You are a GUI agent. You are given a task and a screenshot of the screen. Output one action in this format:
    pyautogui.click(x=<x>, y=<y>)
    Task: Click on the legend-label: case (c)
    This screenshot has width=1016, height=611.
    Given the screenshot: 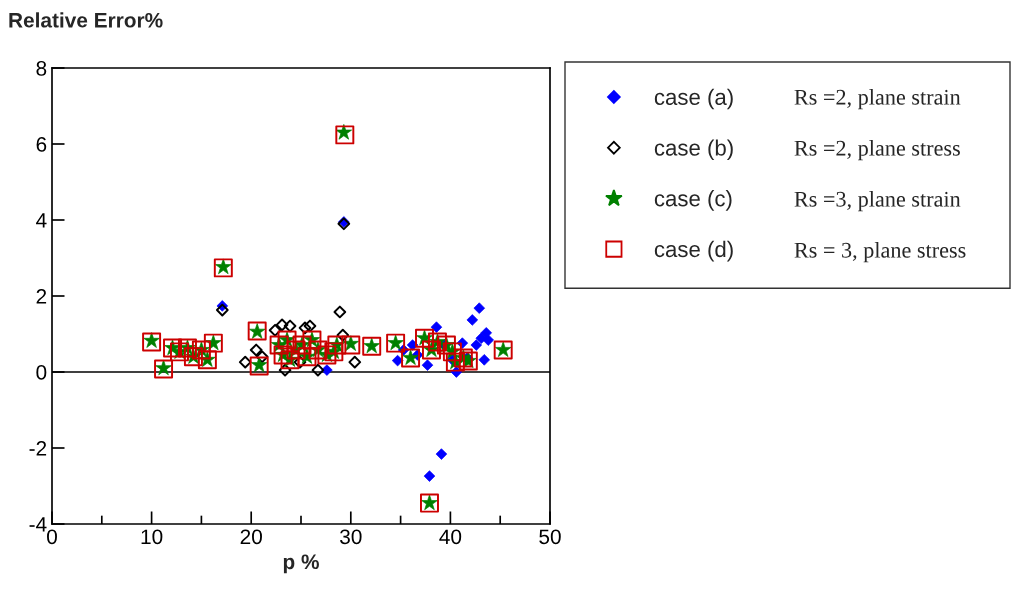 What is the action you would take?
    pyautogui.click(x=693, y=200)
    